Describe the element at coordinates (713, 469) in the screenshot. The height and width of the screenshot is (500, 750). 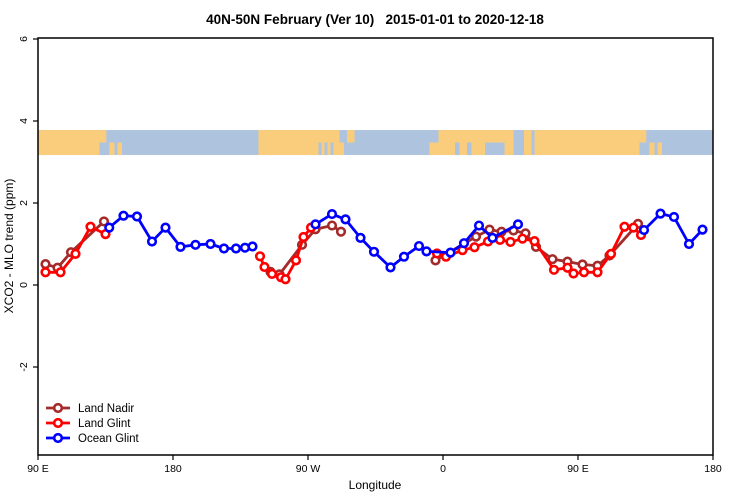
I see `x-tick-label: 180` at that location.